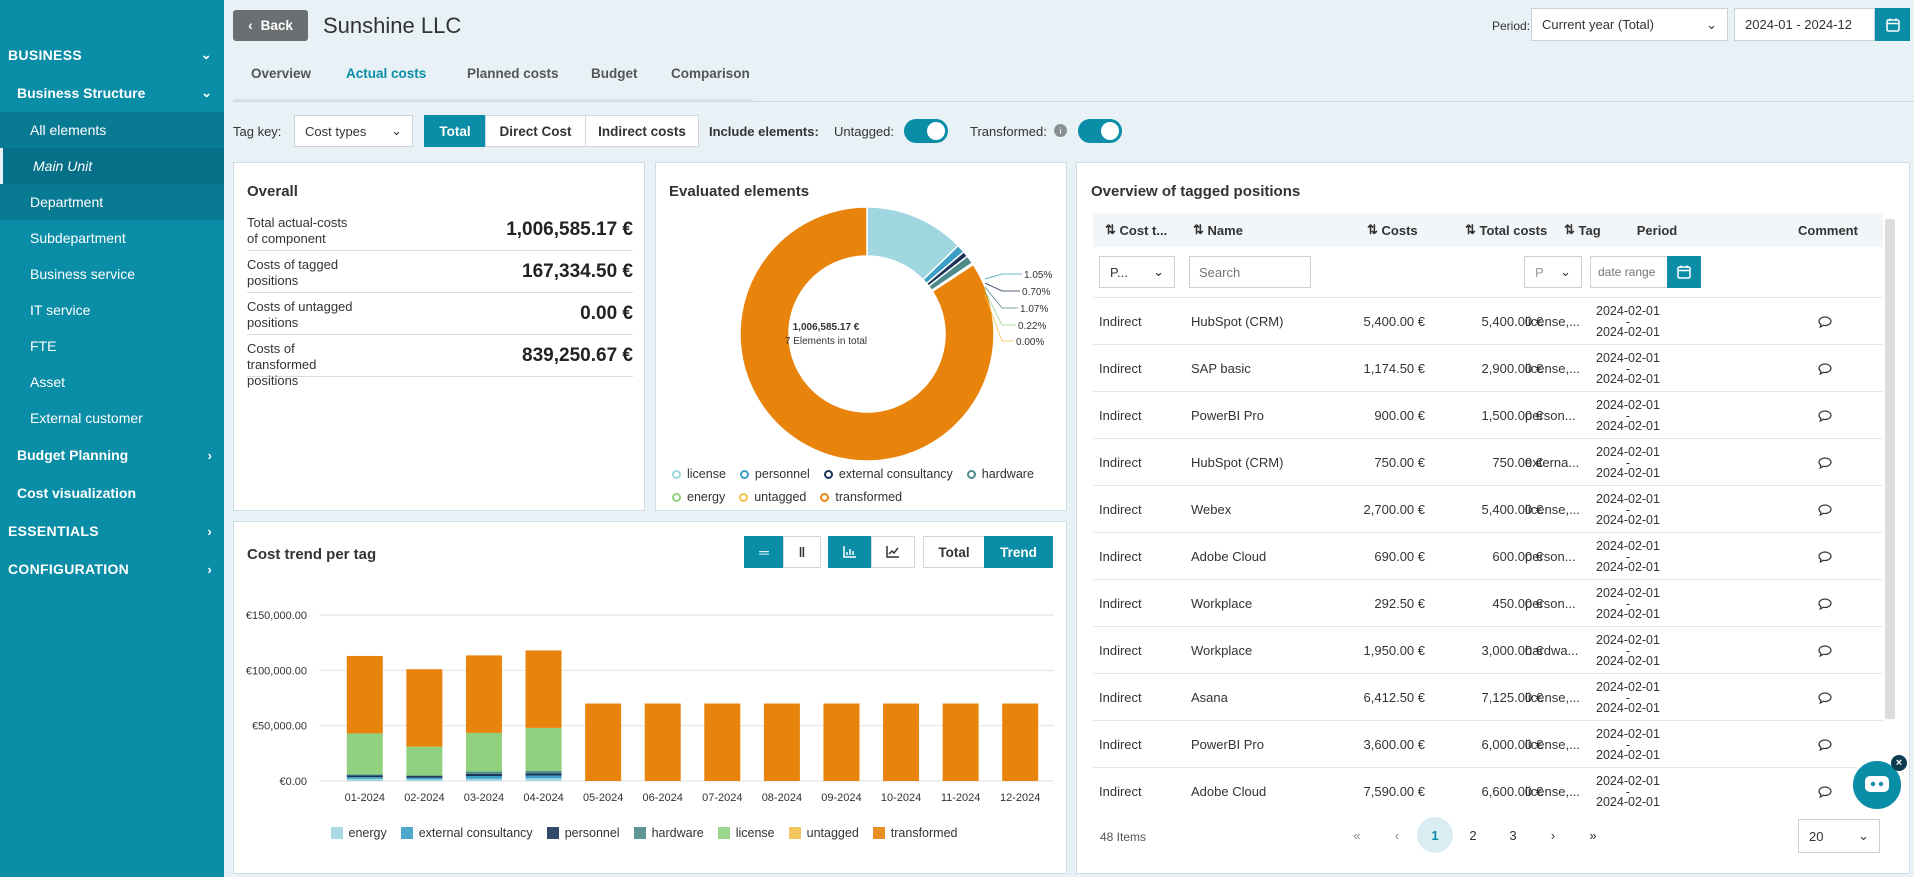  I want to click on stack-vertical-button: ‖, so click(802, 552).